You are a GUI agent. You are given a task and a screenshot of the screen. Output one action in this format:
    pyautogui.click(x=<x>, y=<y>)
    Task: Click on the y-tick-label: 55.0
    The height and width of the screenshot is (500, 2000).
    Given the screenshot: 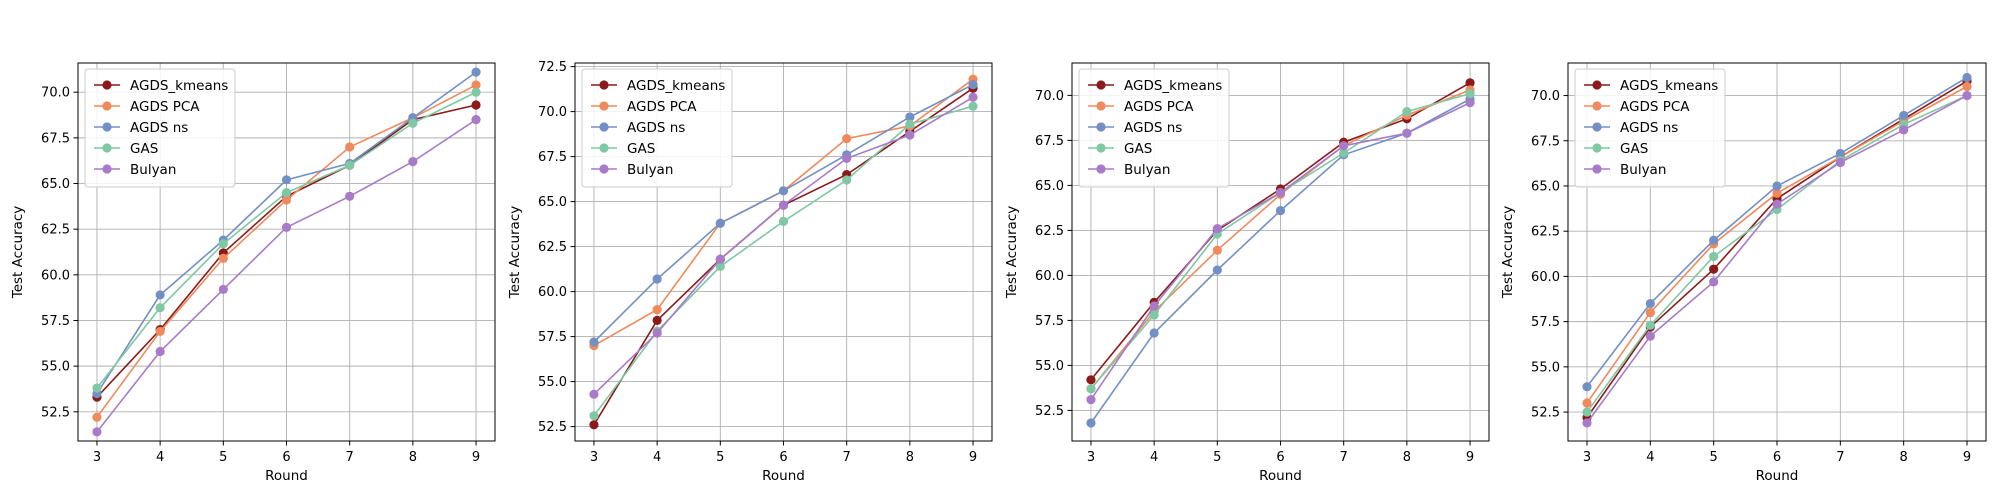 What is the action you would take?
    pyautogui.click(x=1545, y=367)
    